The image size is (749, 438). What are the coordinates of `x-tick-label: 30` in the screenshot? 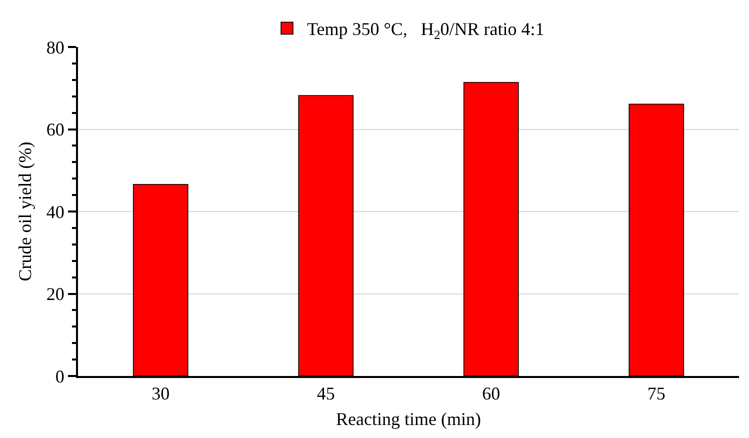 It's located at (161, 394).